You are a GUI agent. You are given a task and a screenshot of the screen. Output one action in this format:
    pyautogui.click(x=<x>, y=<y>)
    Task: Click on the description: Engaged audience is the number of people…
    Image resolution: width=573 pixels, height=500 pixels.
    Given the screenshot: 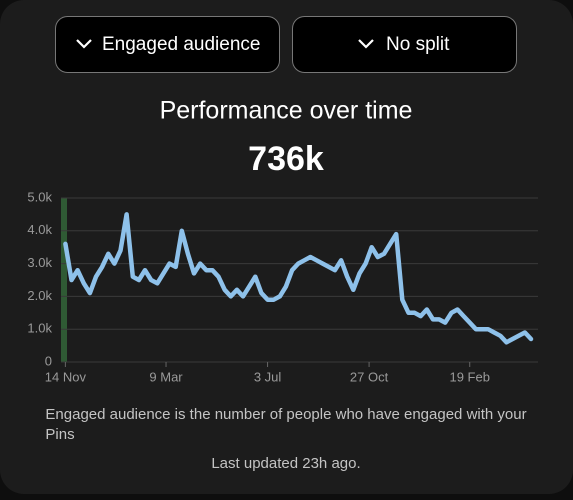 What is the action you would take?
    pyautogui.click(x=285, y=414)
    